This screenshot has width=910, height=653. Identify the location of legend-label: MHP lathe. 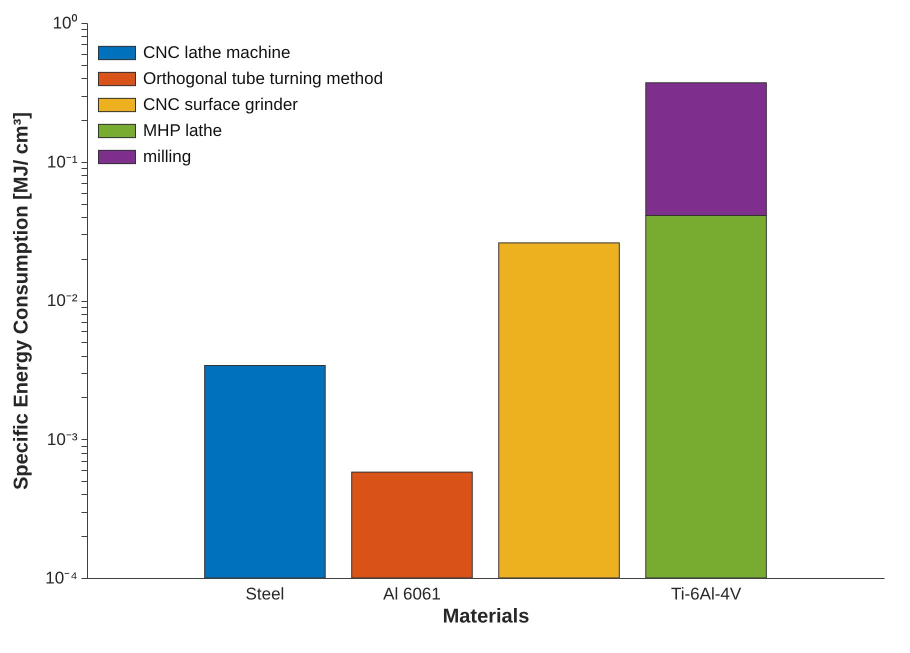
(182, 130).